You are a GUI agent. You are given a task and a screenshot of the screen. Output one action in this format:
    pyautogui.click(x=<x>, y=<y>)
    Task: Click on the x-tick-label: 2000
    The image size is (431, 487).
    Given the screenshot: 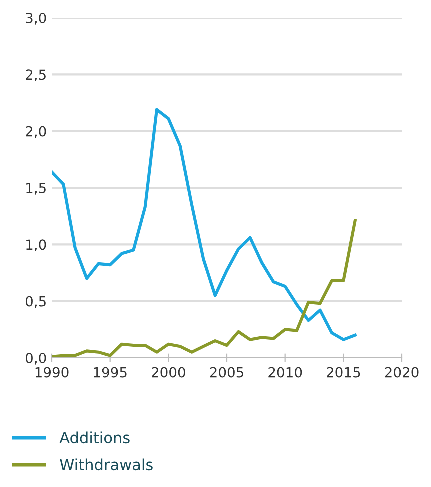 What is the action you would take?
    pyautogui.click(x=169, y=372)
    